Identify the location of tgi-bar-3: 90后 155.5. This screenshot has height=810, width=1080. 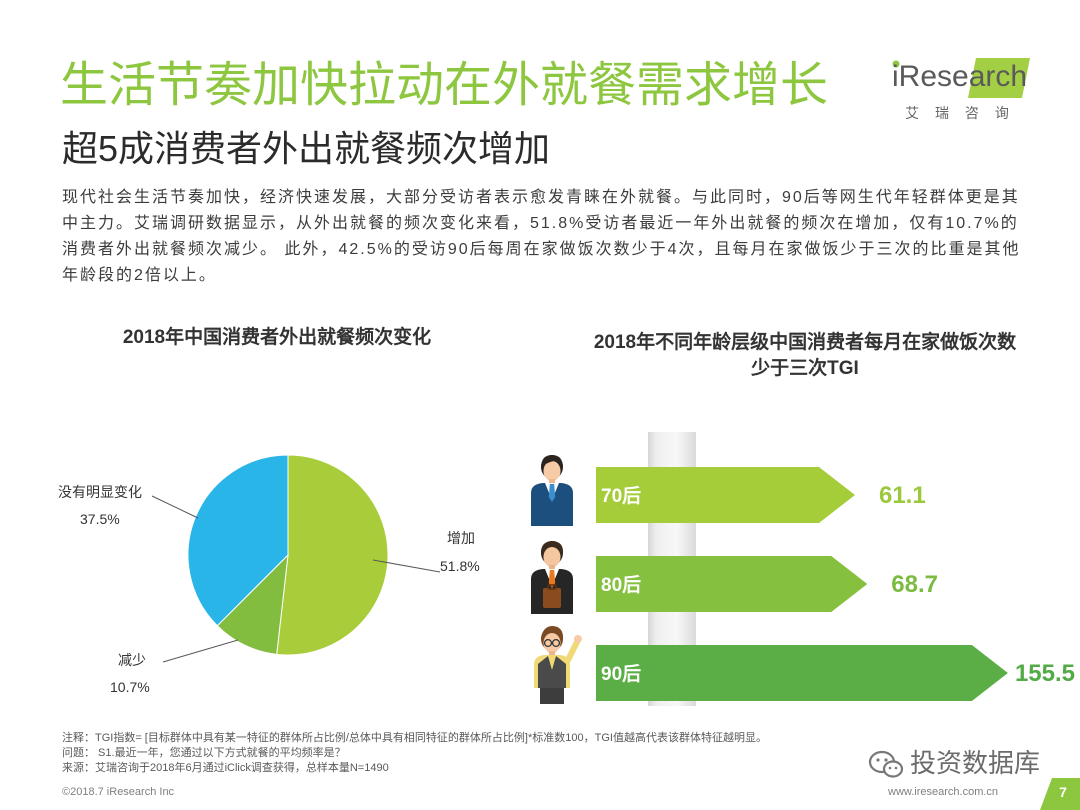
(835, 673).